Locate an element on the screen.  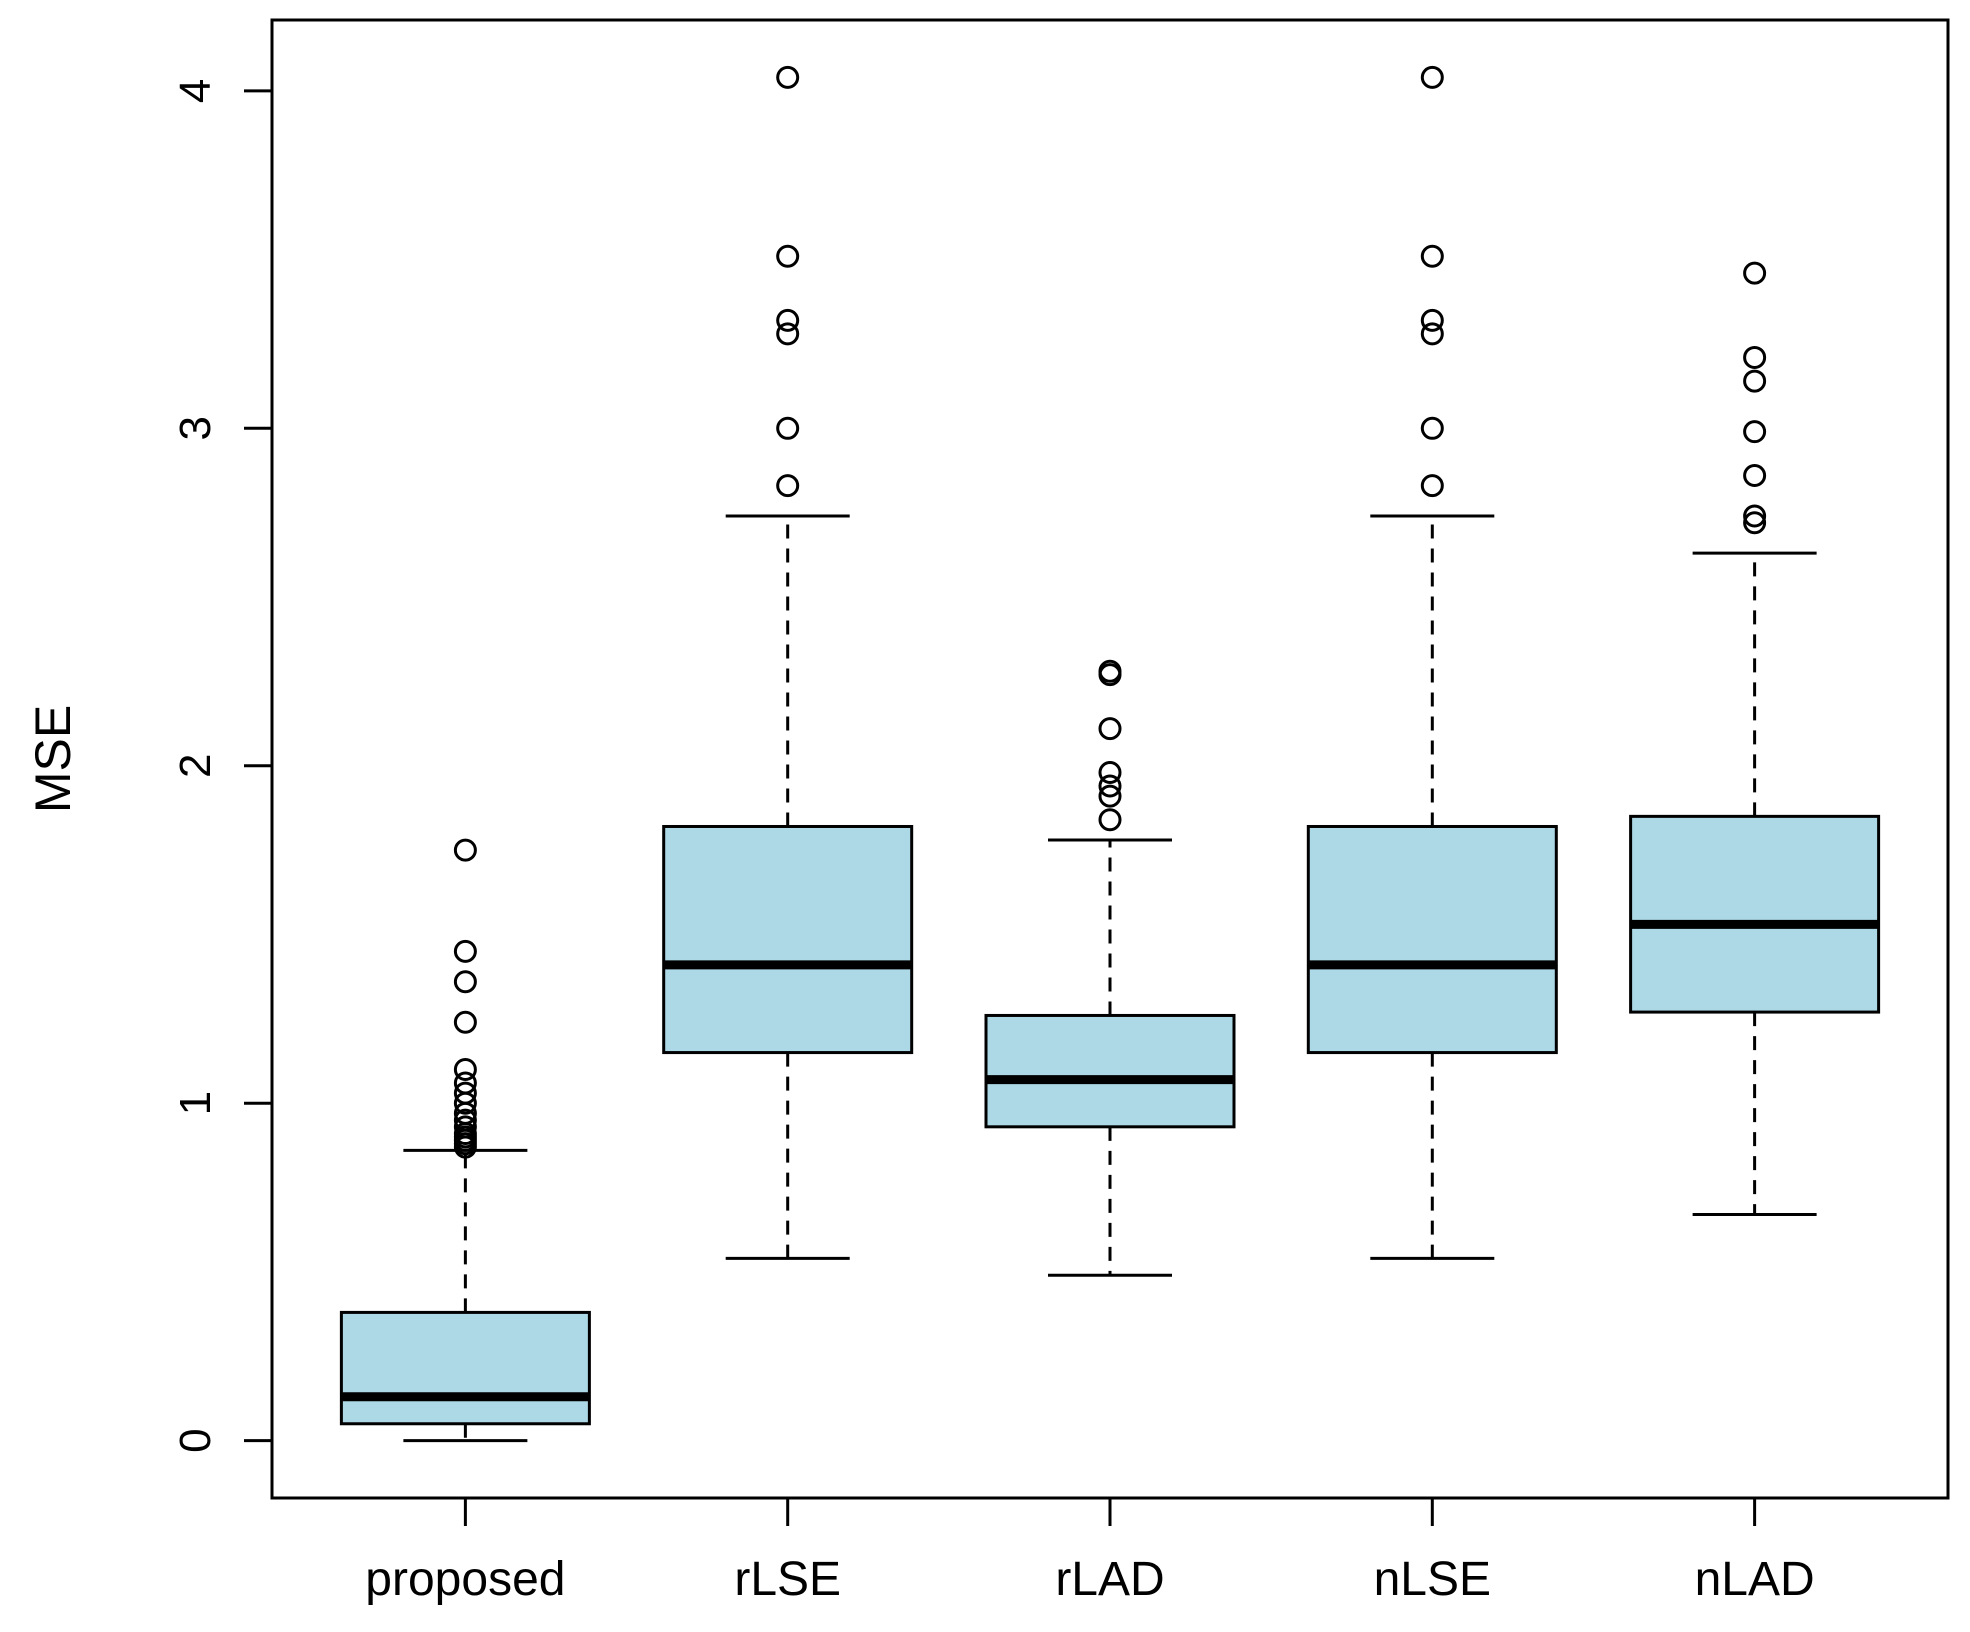
x-tick-label: proposed is located at coordinates (465, 1579).